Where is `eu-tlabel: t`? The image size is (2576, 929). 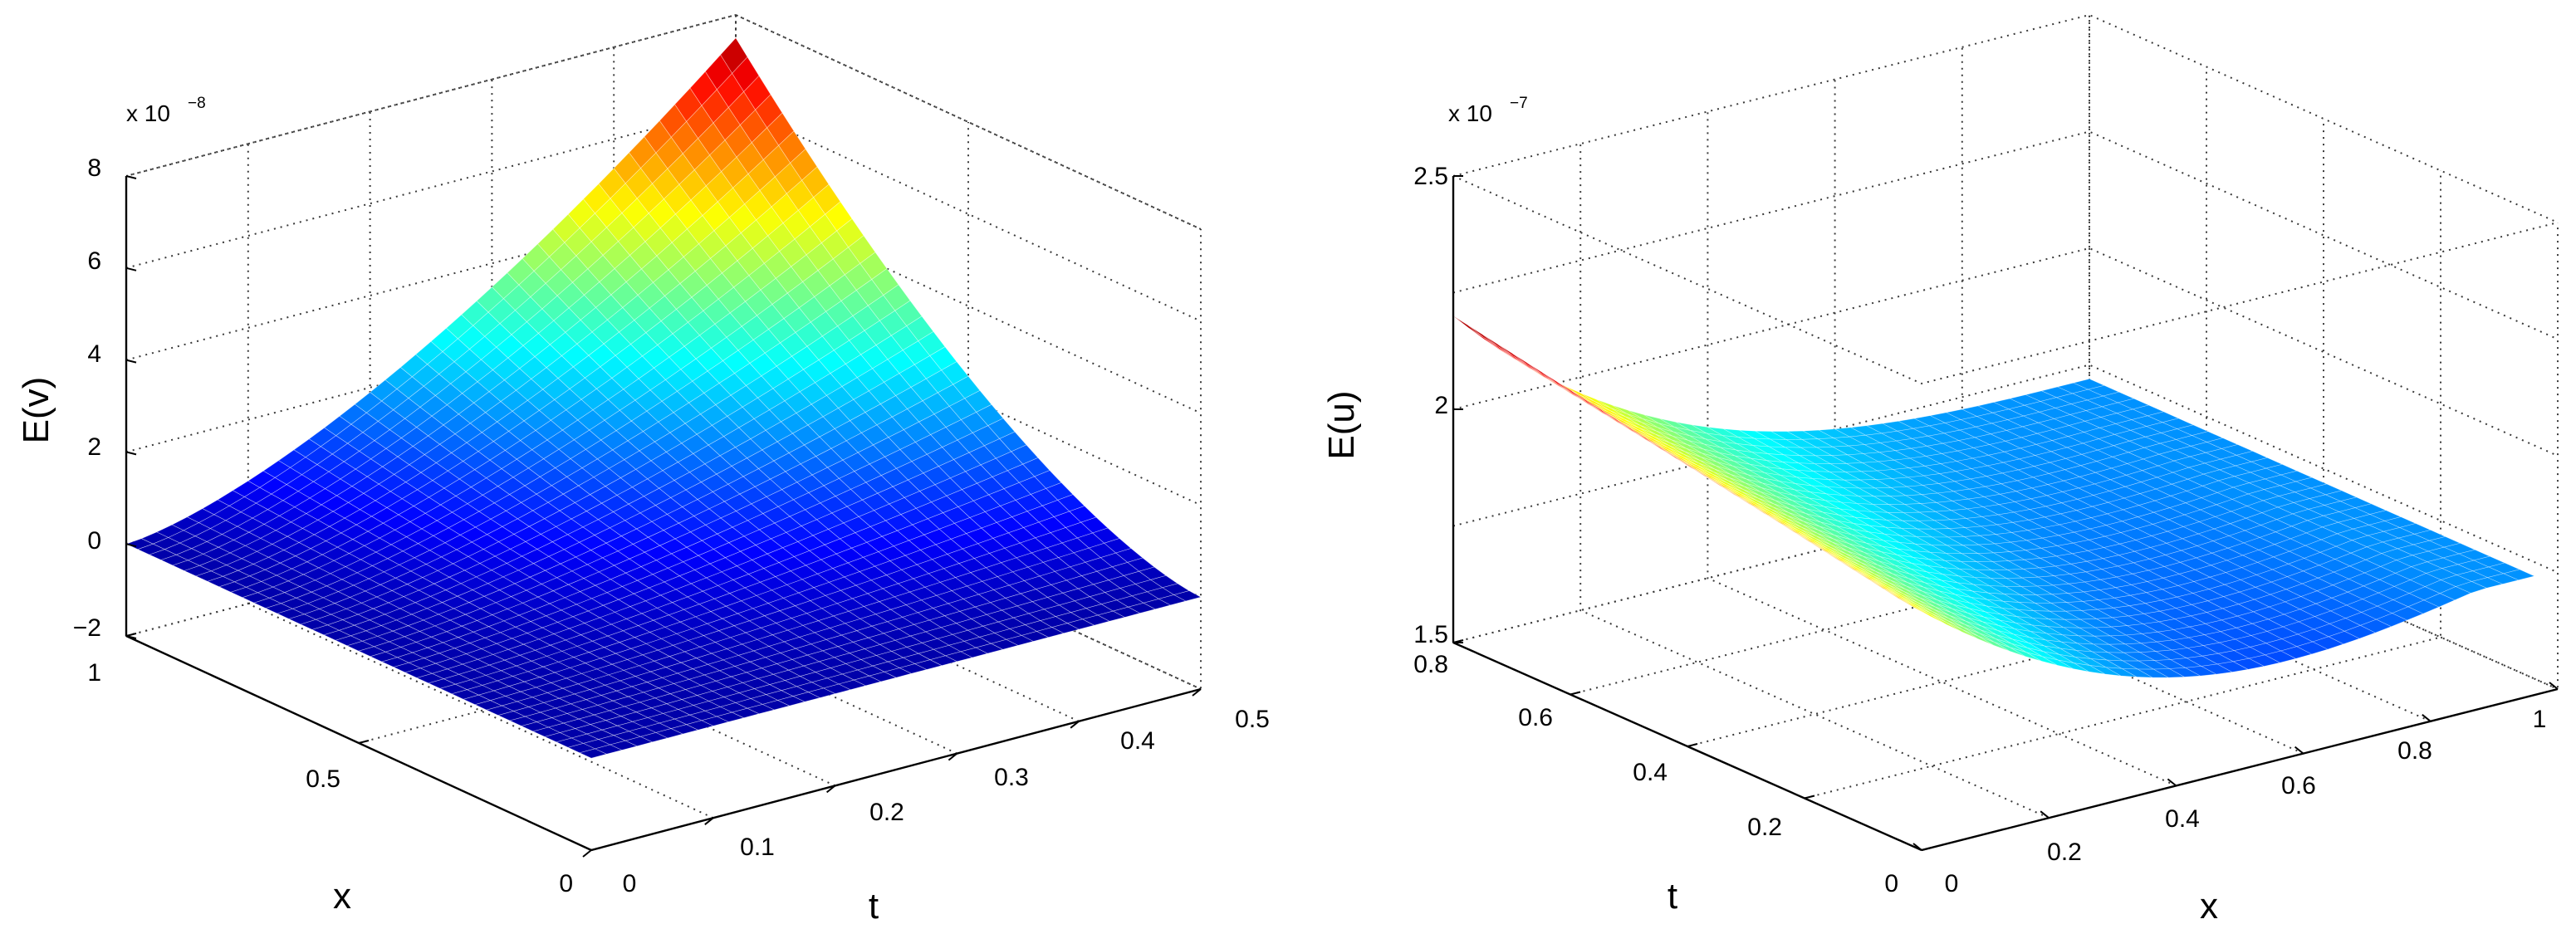 eu-tlabel: t is located at coordinates (1673, 896).